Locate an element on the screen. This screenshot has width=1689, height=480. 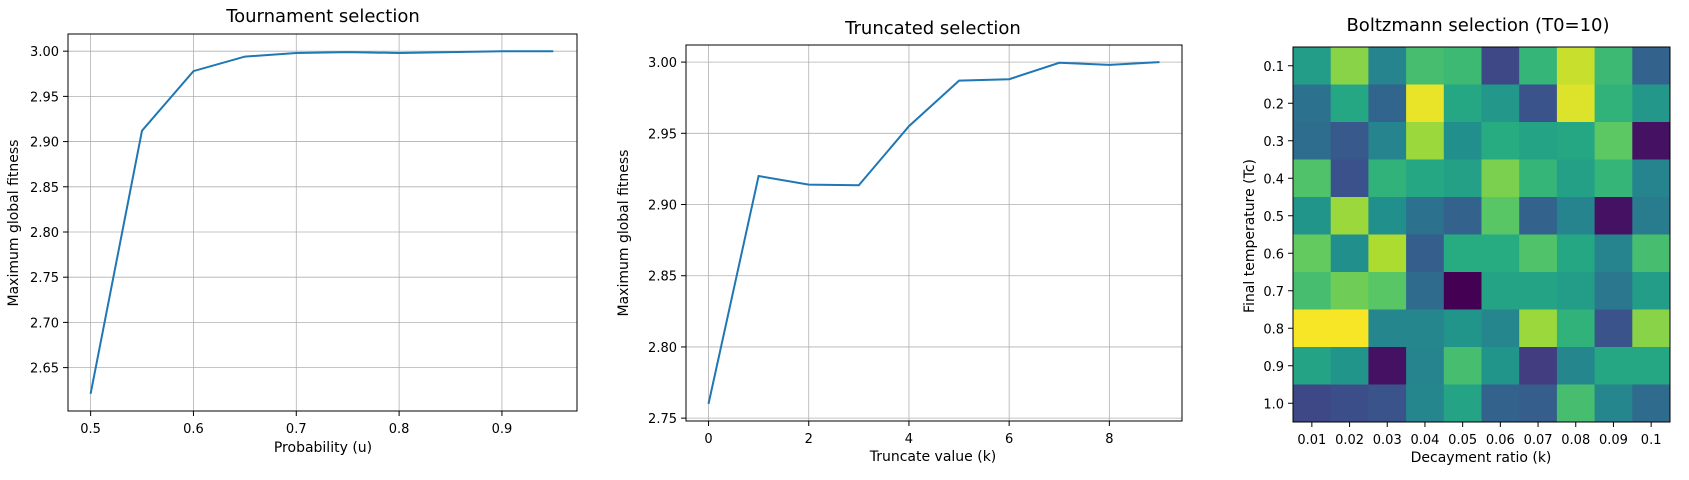
y-tick-label: 0.1 is located at coordinates (1273, 67).